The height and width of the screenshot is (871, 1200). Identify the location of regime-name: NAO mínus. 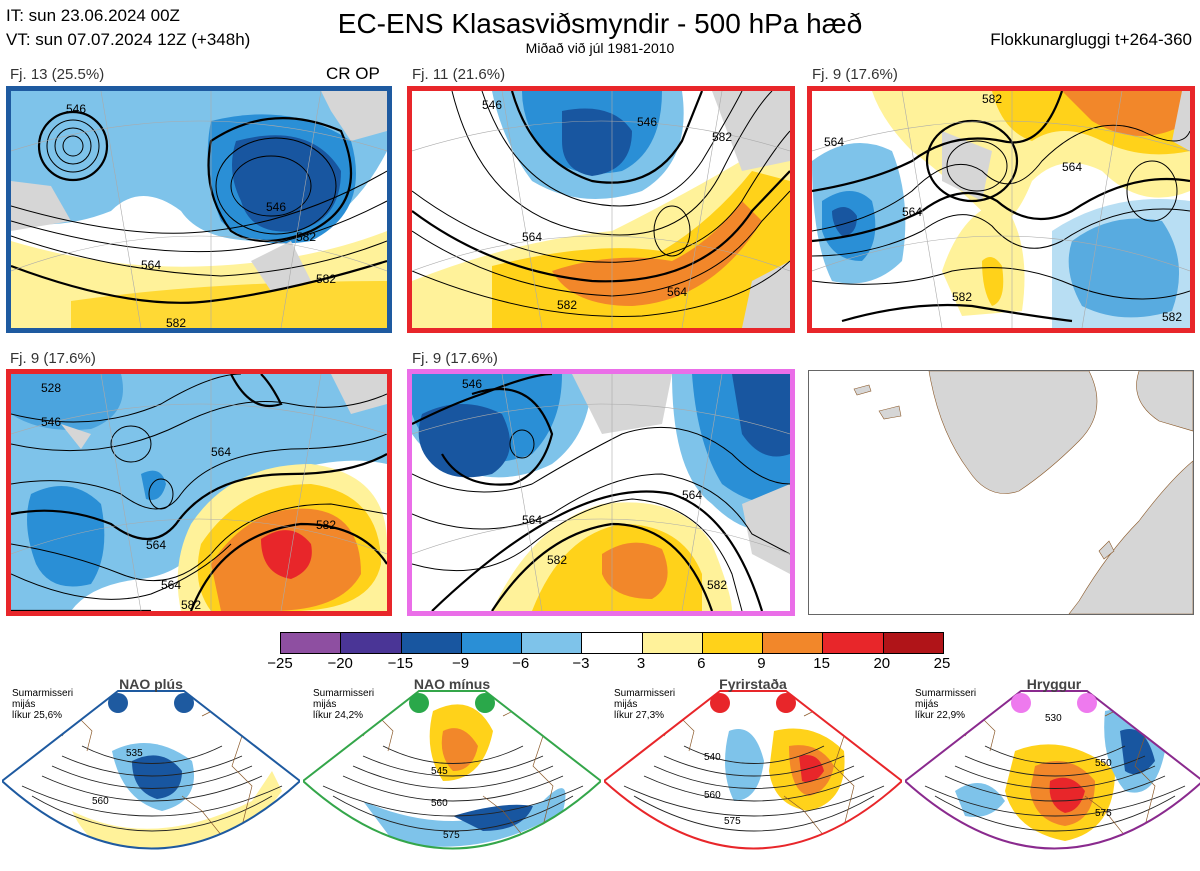
(452, 684).